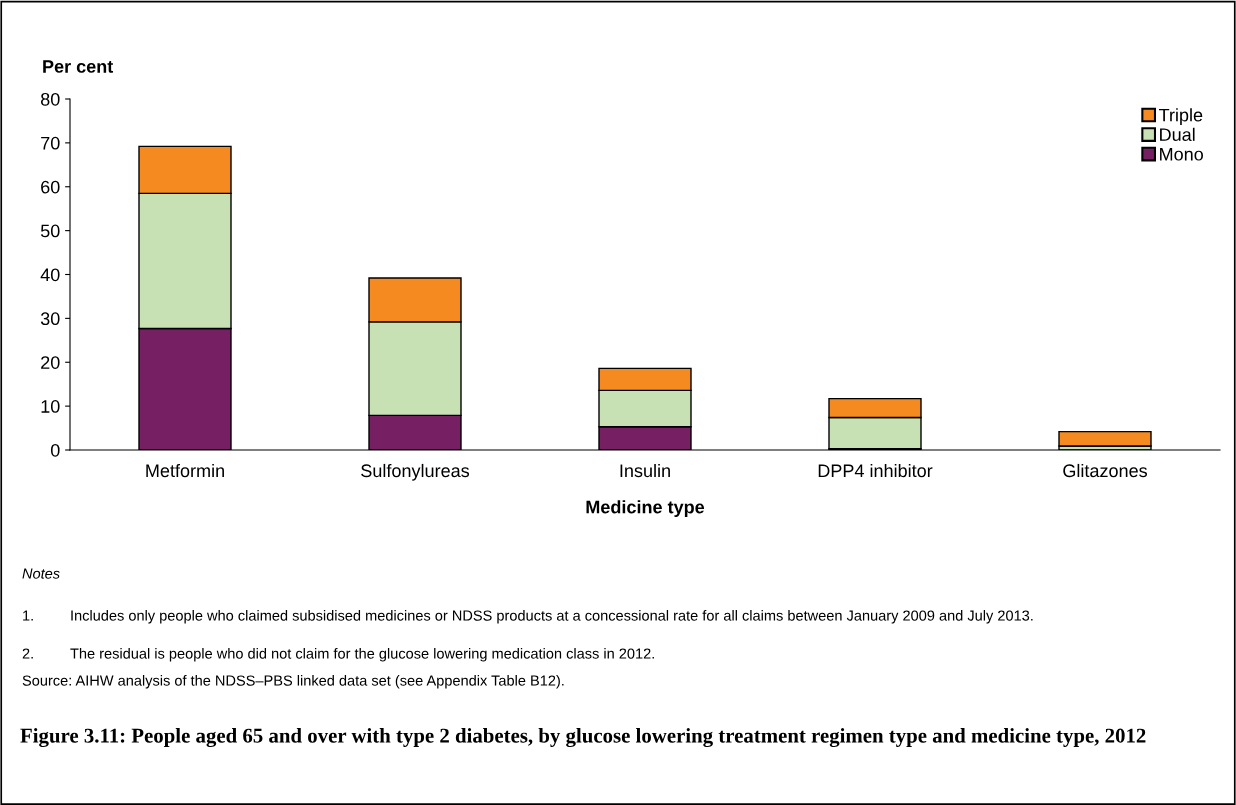  Describe the element at coordinates (185, 470) in the screenshot. I see `x-tick-label: Metformin` at that location.